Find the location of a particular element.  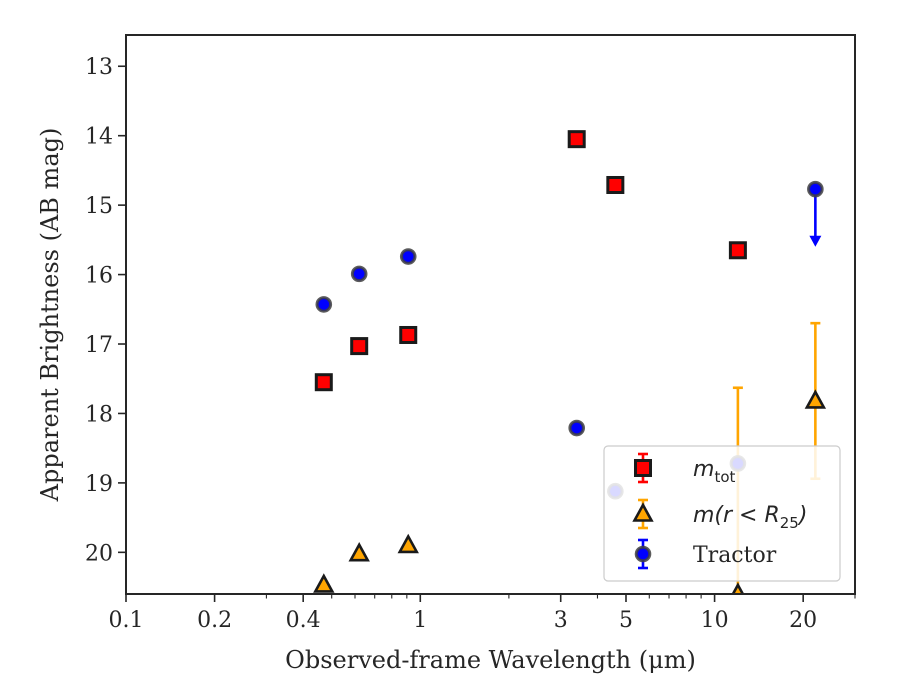

legend: mtot m(r < R25) Tractor is located at coordinates (722, 513).